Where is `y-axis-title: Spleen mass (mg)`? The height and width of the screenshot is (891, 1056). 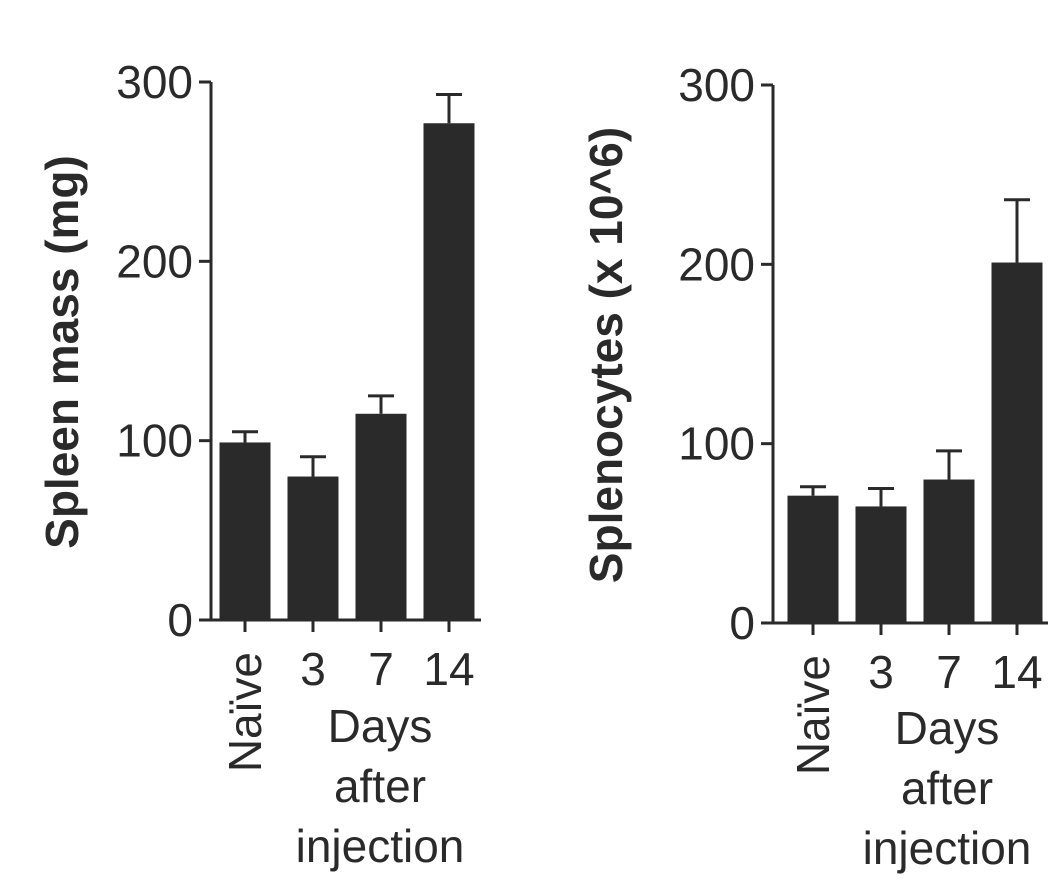 y-axis-title: Spleen mass (mg) is located at coordinates (62, 352).